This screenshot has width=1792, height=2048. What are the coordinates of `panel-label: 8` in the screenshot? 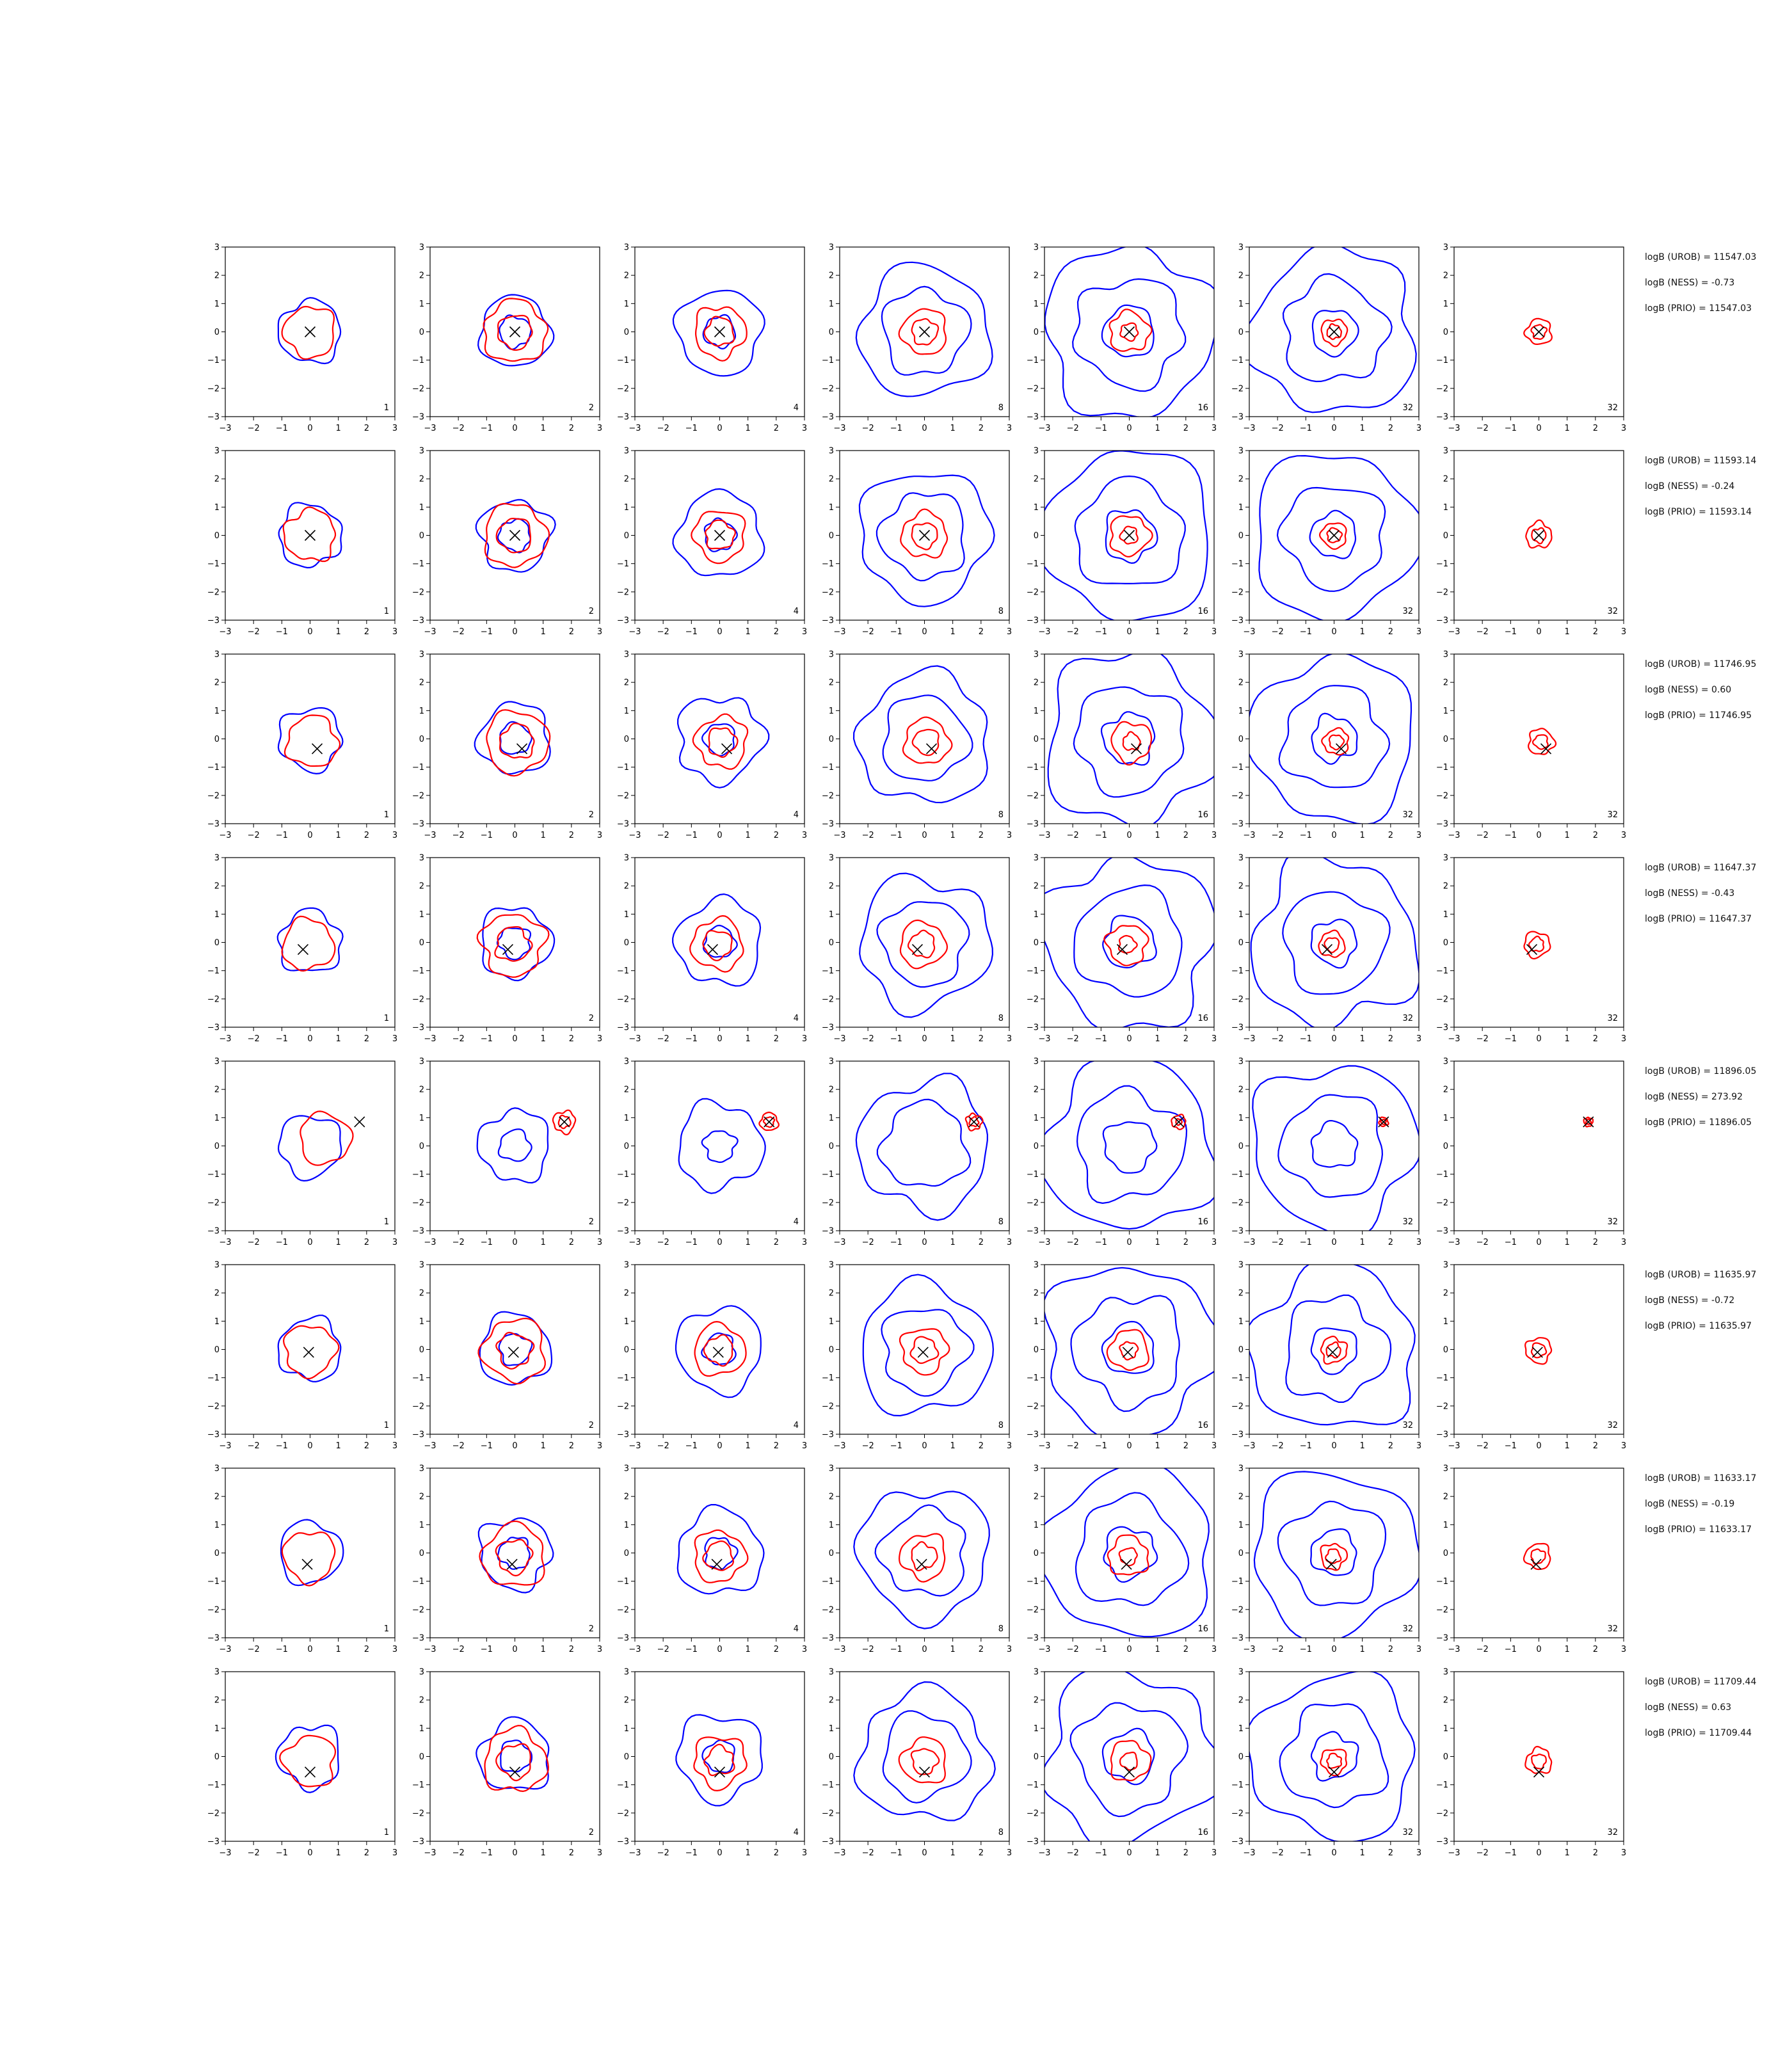 It's located at (1001, 1832).